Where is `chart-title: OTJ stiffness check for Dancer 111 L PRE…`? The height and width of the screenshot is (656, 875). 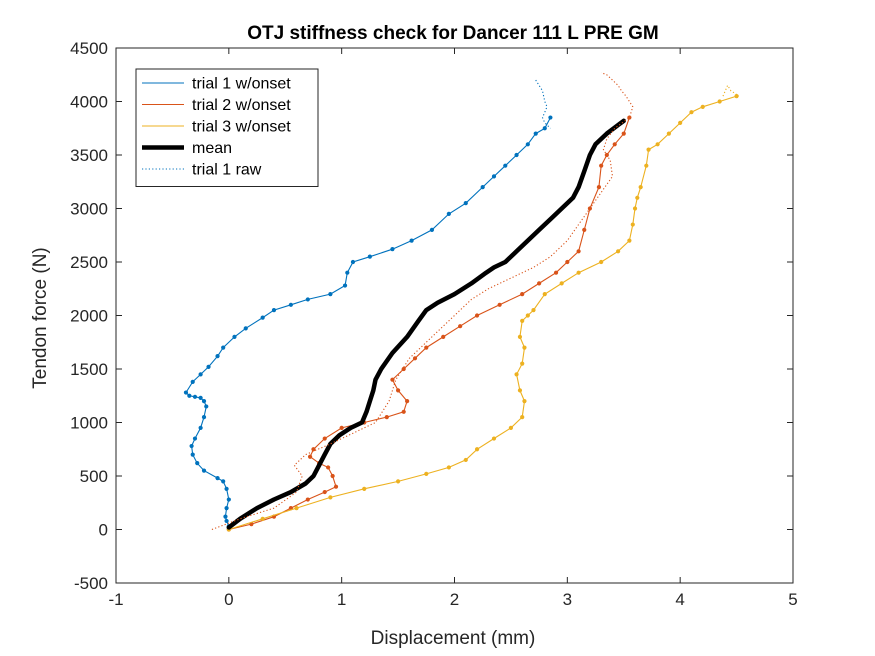 chart-title: OTJ stiffness check for Dancer 111 L PRE… is located at coordinates (452, 33).